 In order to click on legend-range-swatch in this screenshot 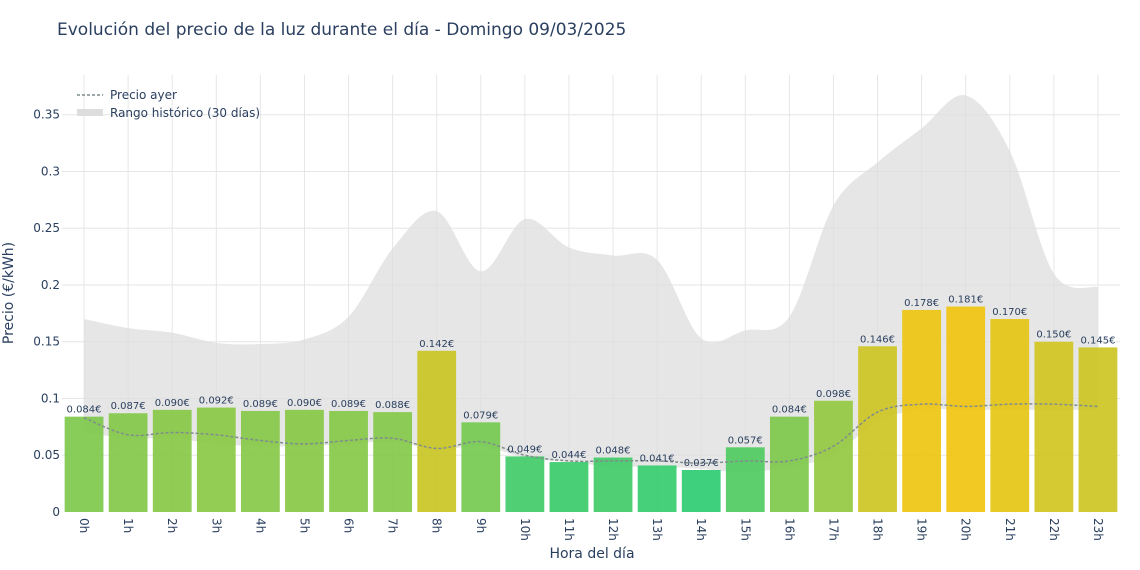, I will do `click(90, 112)`.